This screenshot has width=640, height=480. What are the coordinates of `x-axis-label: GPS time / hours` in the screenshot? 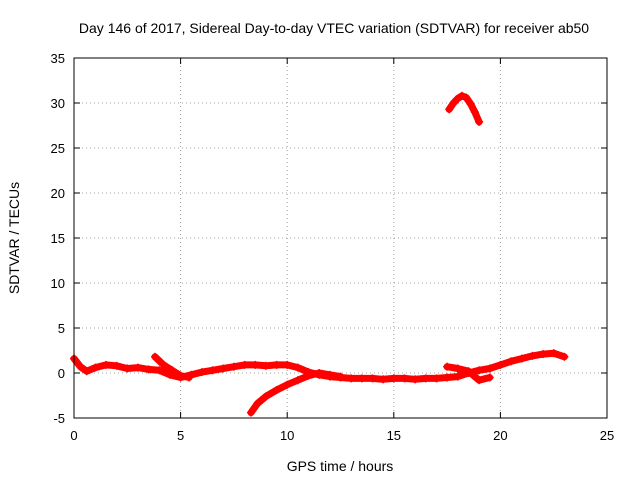 It's located at (340, 466).